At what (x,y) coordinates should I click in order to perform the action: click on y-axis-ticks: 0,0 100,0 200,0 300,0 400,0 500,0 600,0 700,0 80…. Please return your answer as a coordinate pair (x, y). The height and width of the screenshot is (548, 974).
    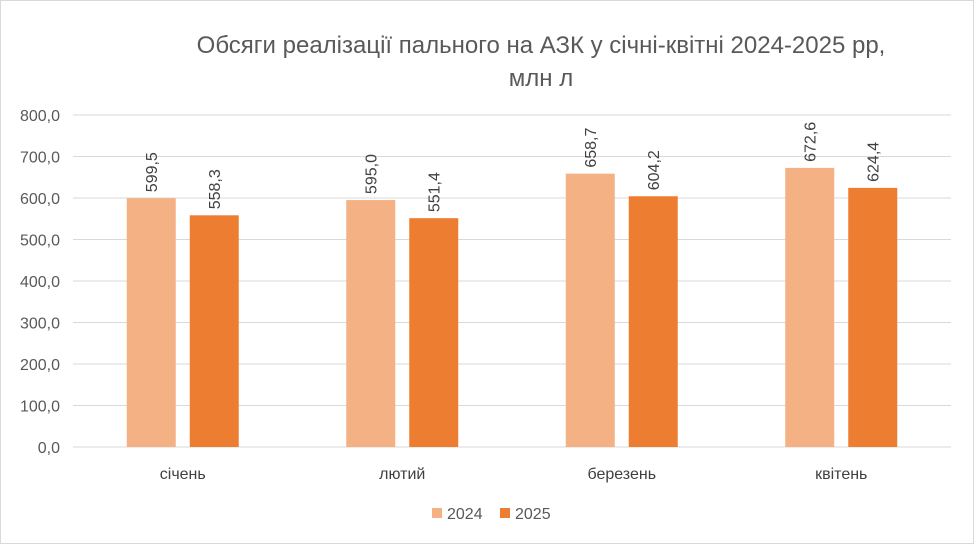
    Looking at the image, I should click on (40, 282).